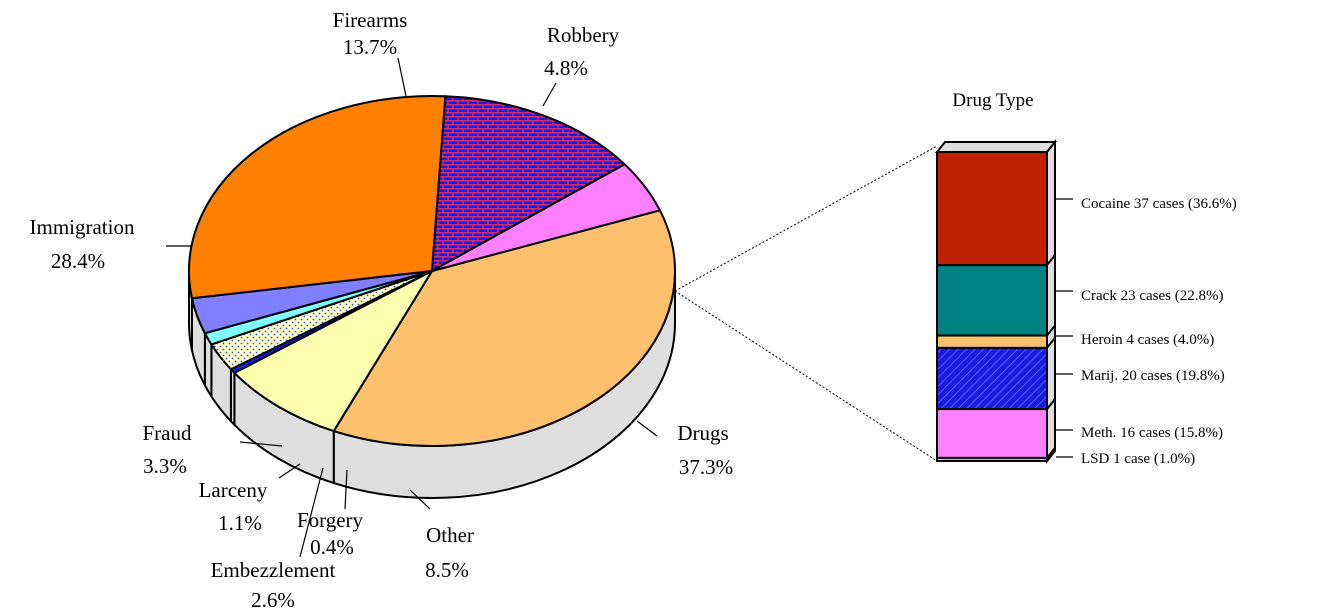 The image size is (1320, 613). What do you see at coordinates (1153, 376) in the screenshot?
I see `bar-label-marij: Marij. 20 cases (19.8%)` at bounding box center [1153, 376].